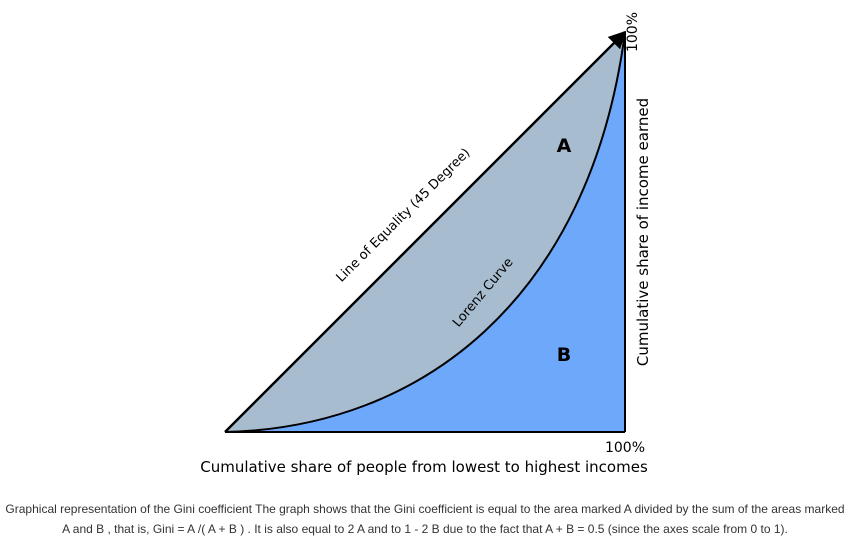 The width and height of the screenshot is (850, 553). What do you see at coordinates (633, 32) in the screenshot?
I see `y-axis-end-label: 100%` at bounding box center [633, 32].